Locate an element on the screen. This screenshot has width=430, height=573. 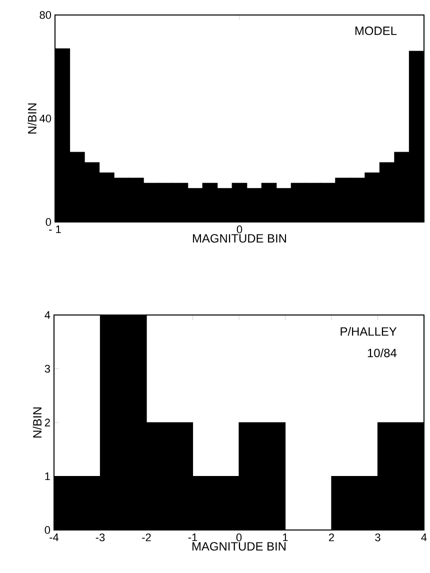
y-tick-label: 80 is located at coordinates (45, 15).